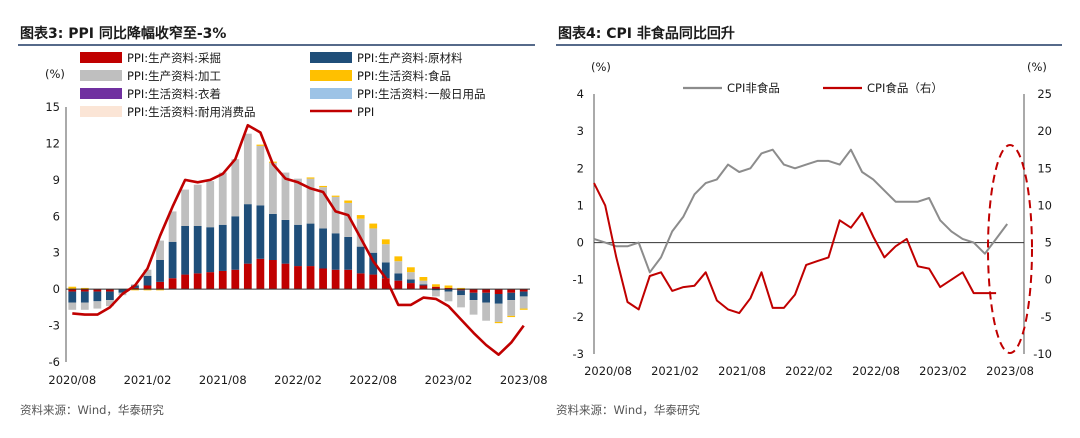  I want to click on legend-swatch-clothing, so click(101, 93).